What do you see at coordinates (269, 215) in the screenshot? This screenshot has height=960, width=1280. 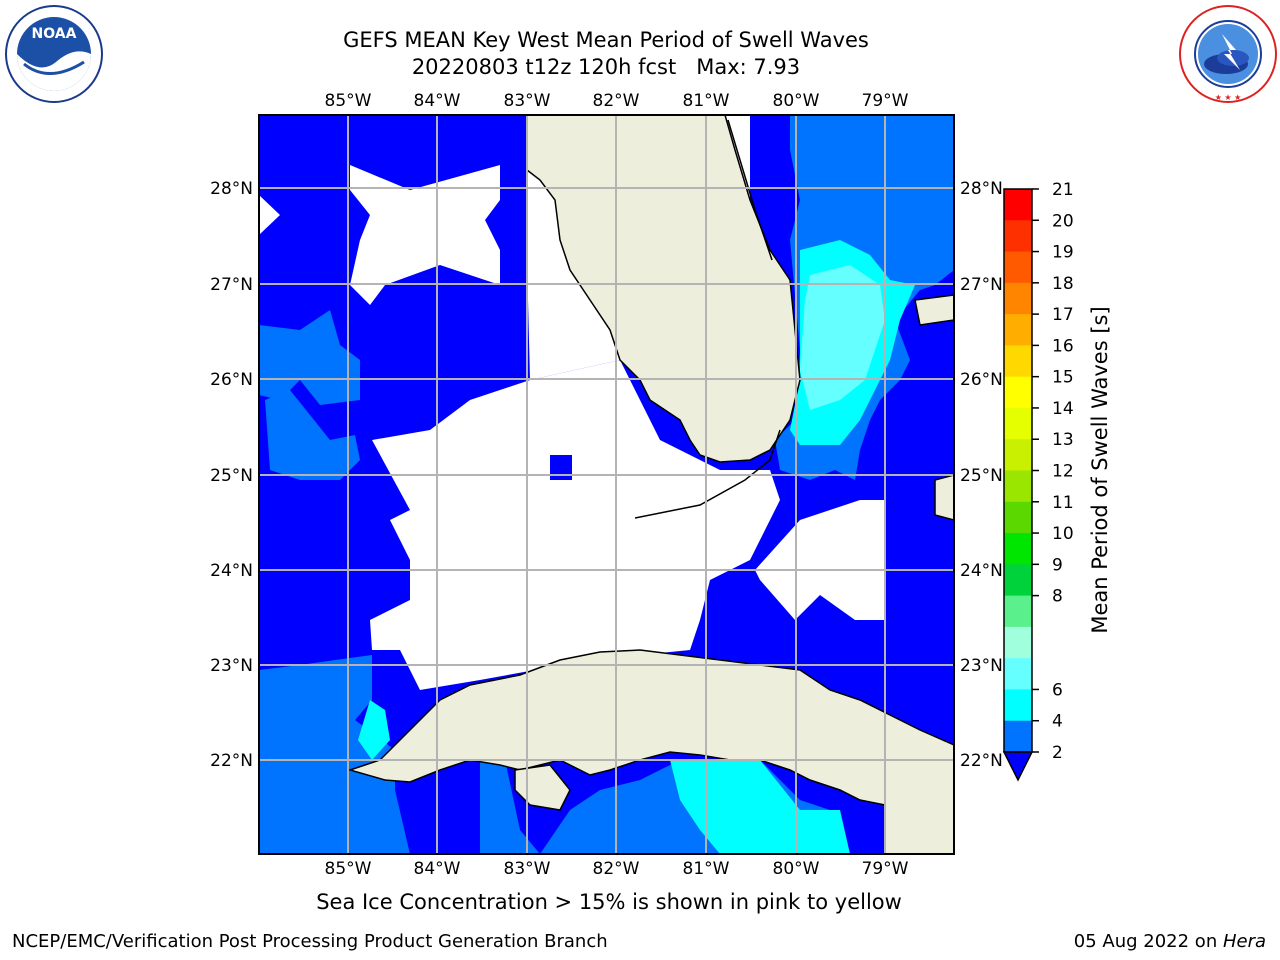 I see `field-nodata-edge` at bounding box center [269, 215].